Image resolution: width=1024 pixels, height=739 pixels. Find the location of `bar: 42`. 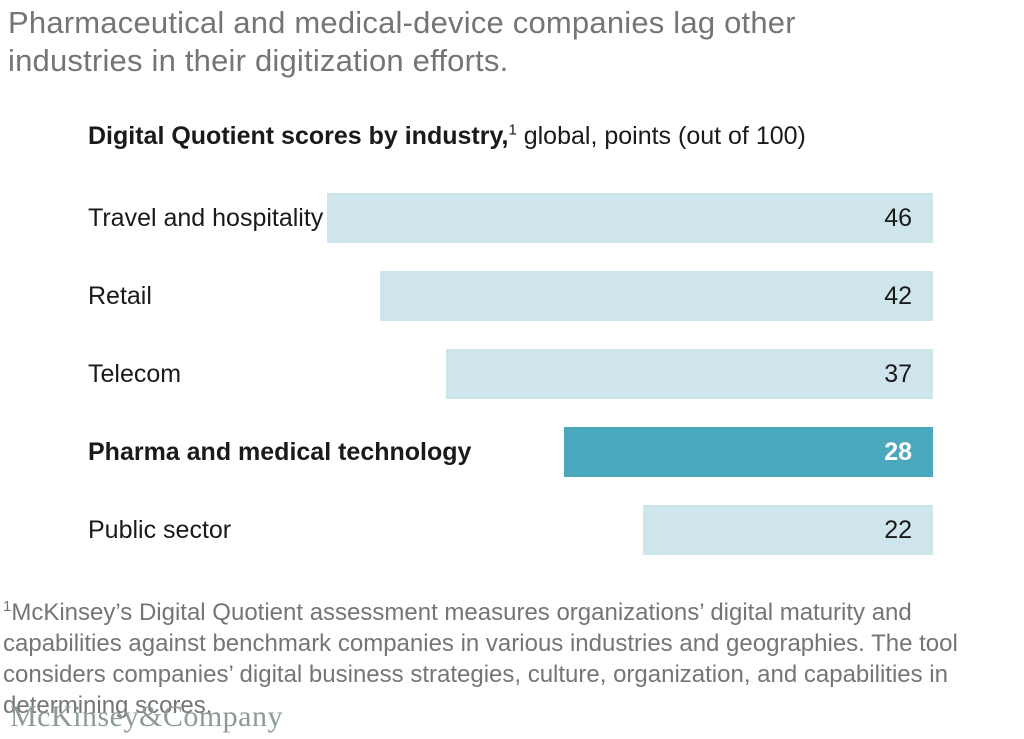

bar: 42 is located at coordinates (656, 296).